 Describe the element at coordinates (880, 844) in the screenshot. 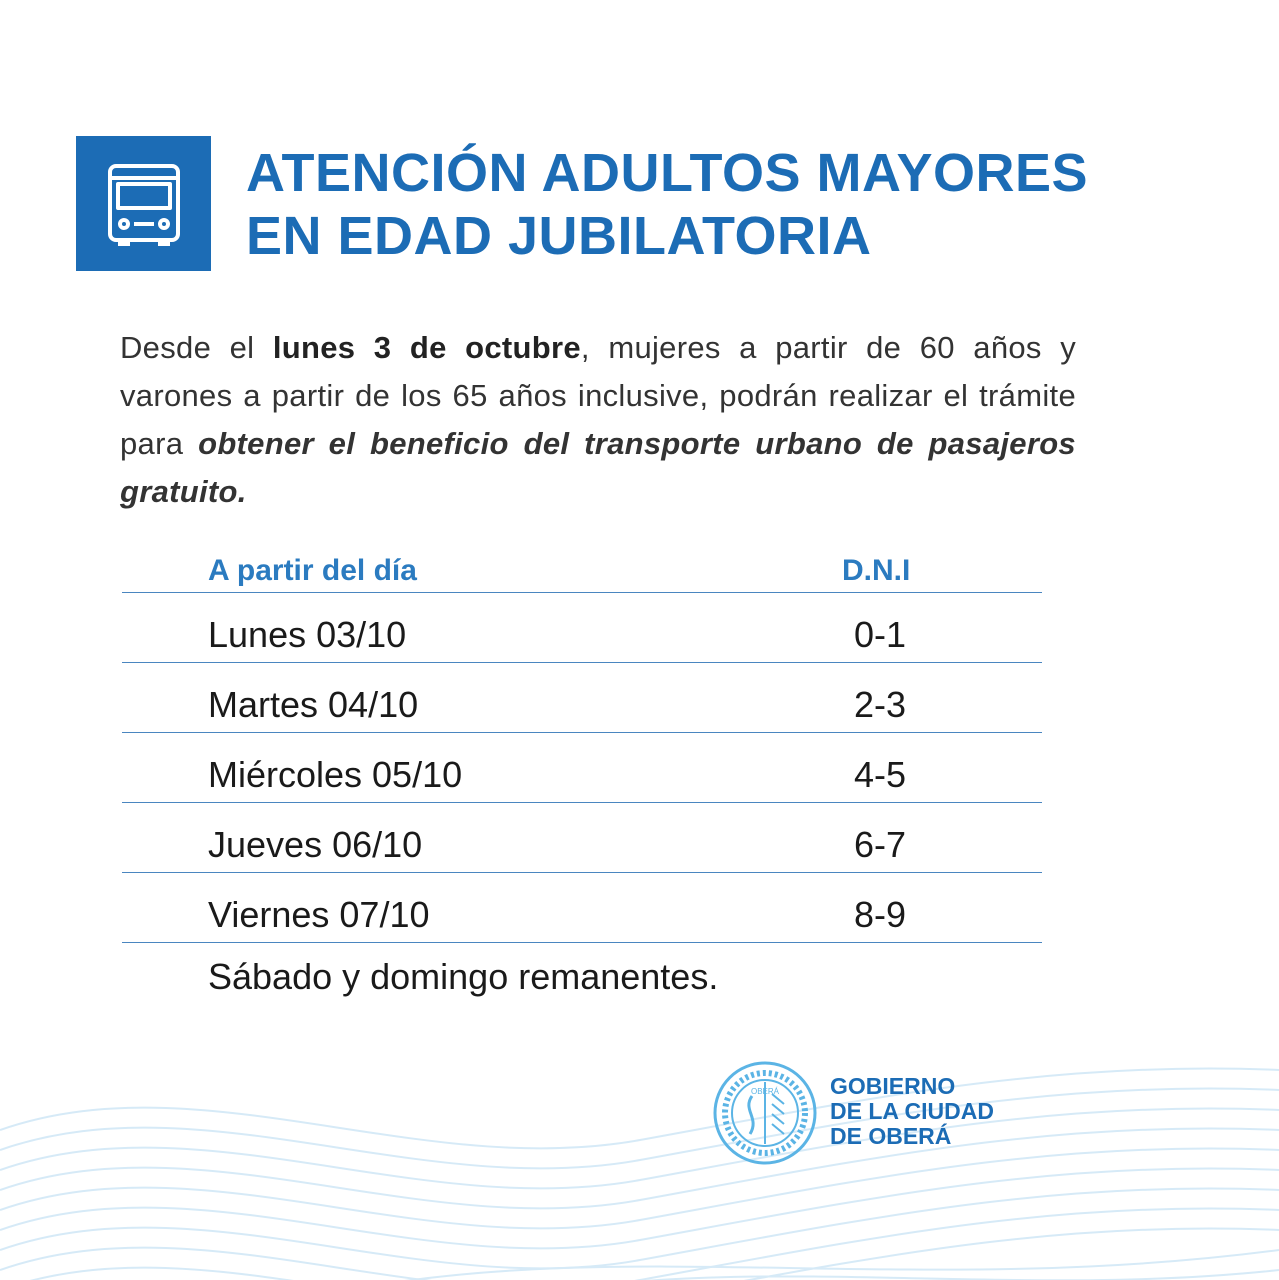

I see `row-dni: 6-7` at that location.